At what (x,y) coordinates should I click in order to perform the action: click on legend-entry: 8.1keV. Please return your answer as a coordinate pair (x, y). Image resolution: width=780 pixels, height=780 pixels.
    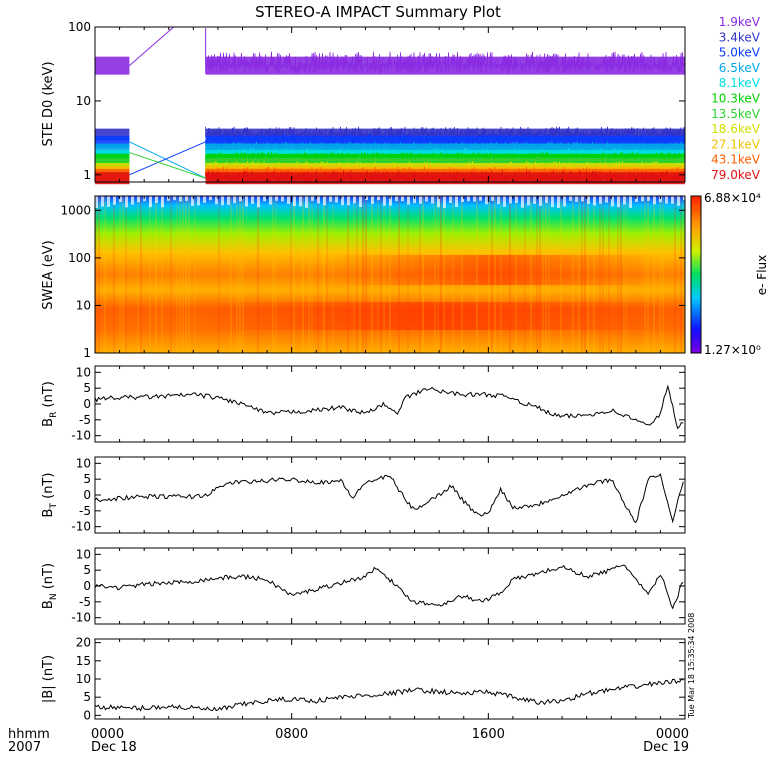
    Looking at the image, I should click on (740, 83).